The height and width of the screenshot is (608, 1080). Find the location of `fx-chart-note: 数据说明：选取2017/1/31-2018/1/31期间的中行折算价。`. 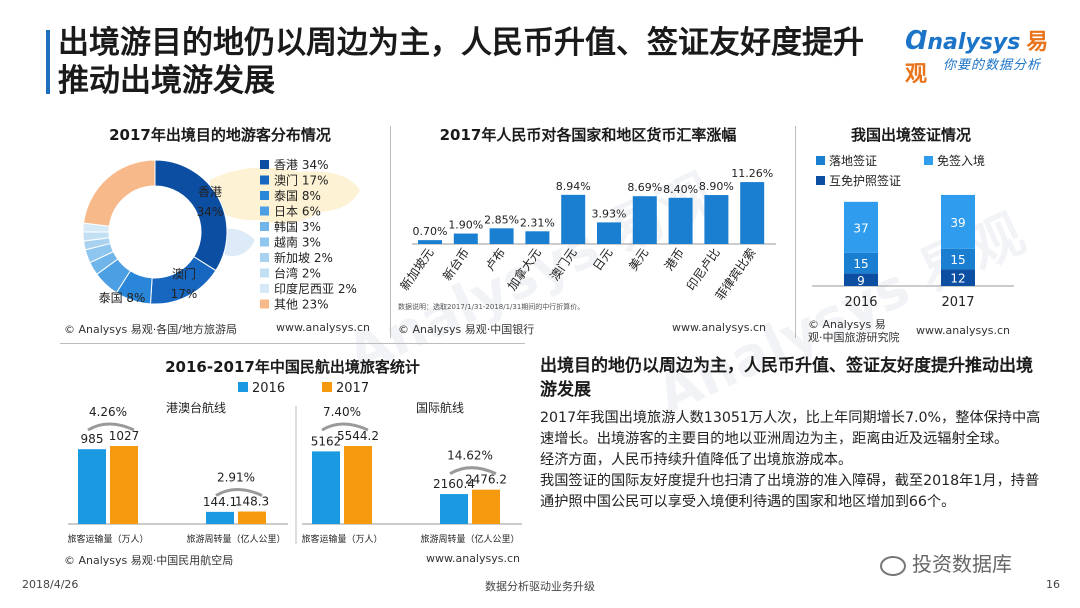

fx-chart-note: 数据说明：选取2017/1/31-2018/1/31期间的中行折算价。 is located at coordinates (491, 307).